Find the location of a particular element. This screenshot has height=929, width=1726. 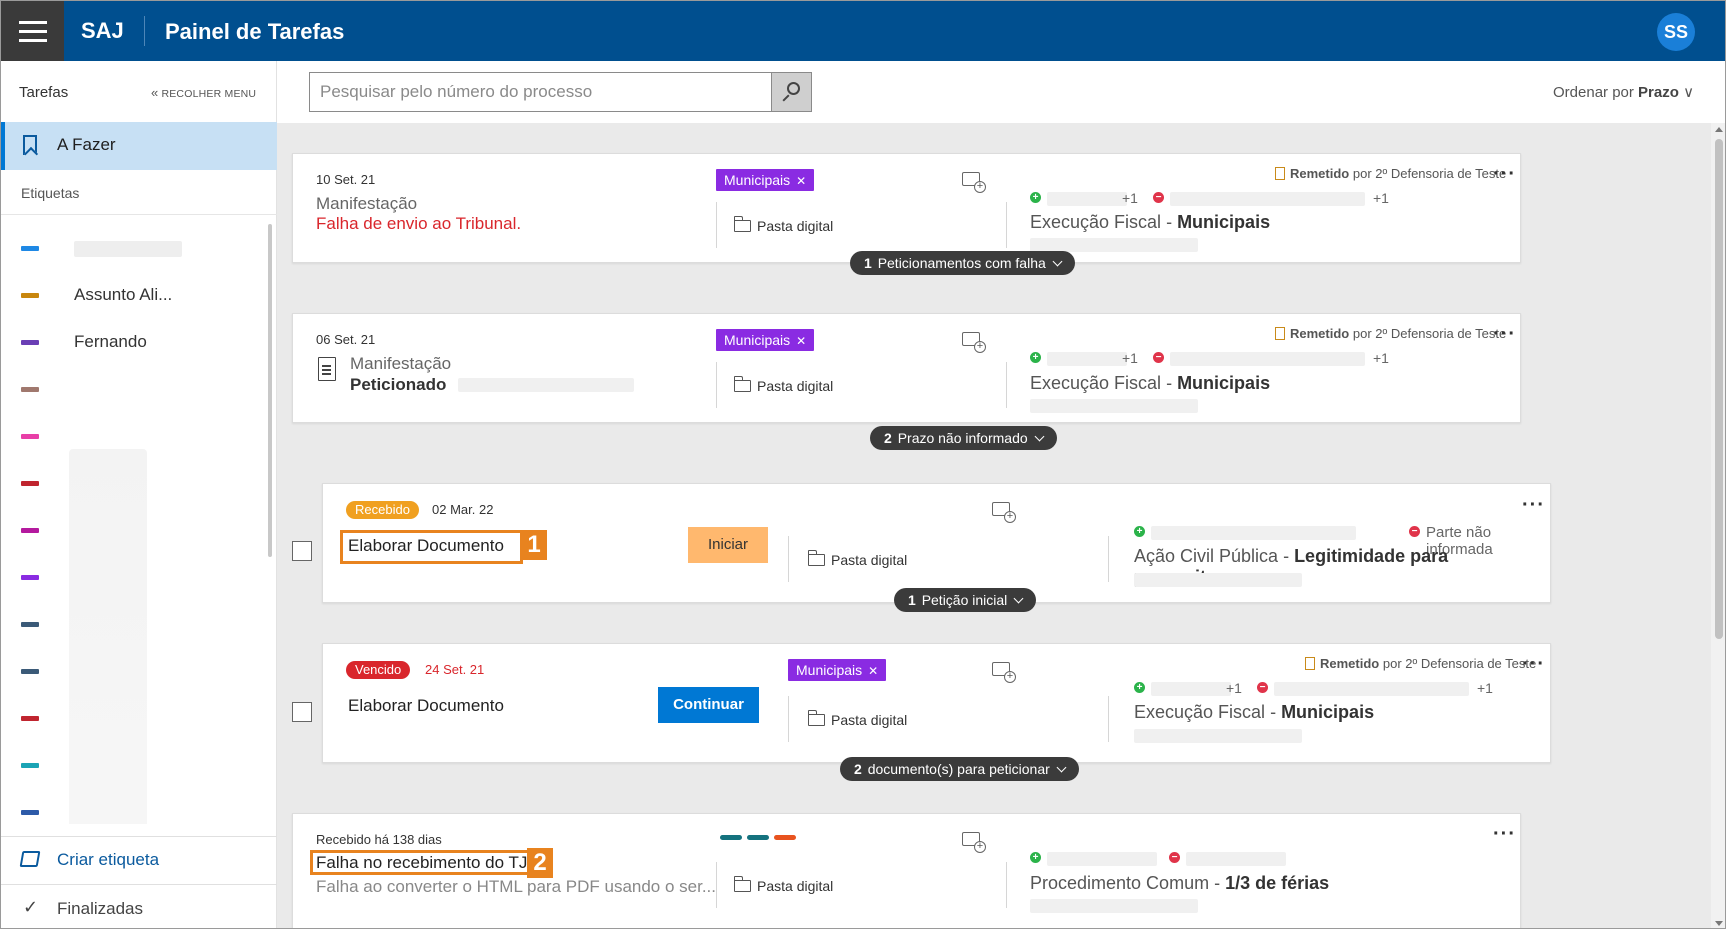

remetido-label: Remetido is located at coordinates (1350, 663).